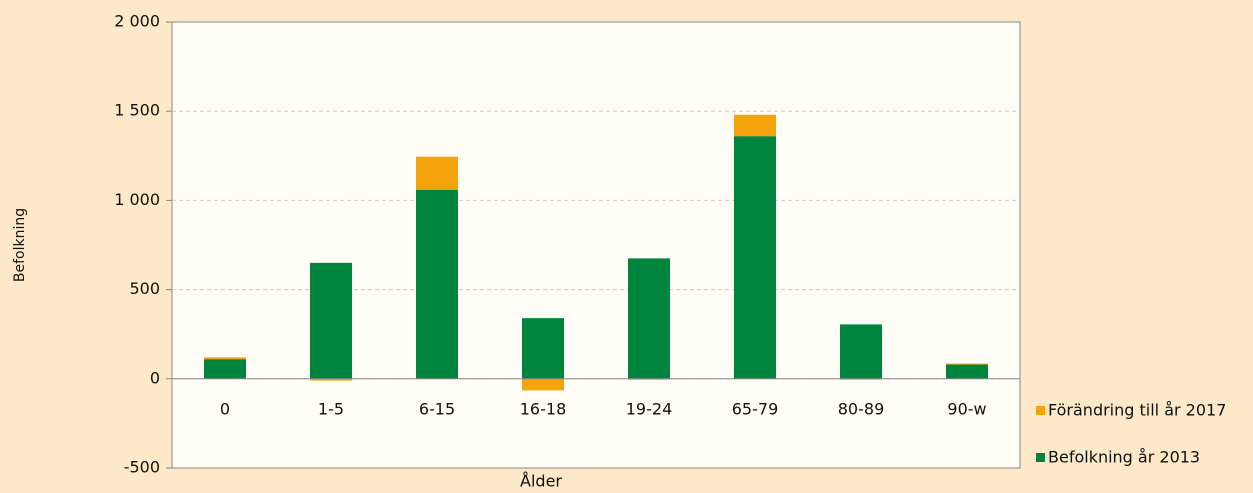 Image resolution: width=1253 pixels, height=493 pixels. What do you see at coordinates (331, 408) in the screenshot?
I see `x-tick-label: 1-5` at bounding box center [331, 408].